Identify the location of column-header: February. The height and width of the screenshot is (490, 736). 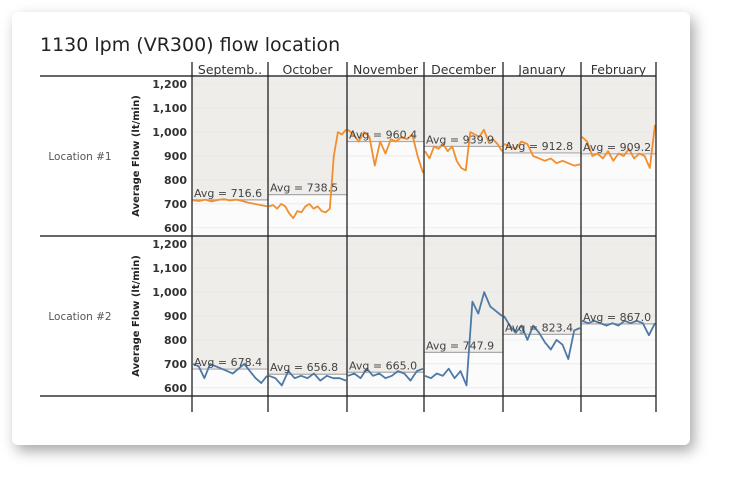
(619, 69).